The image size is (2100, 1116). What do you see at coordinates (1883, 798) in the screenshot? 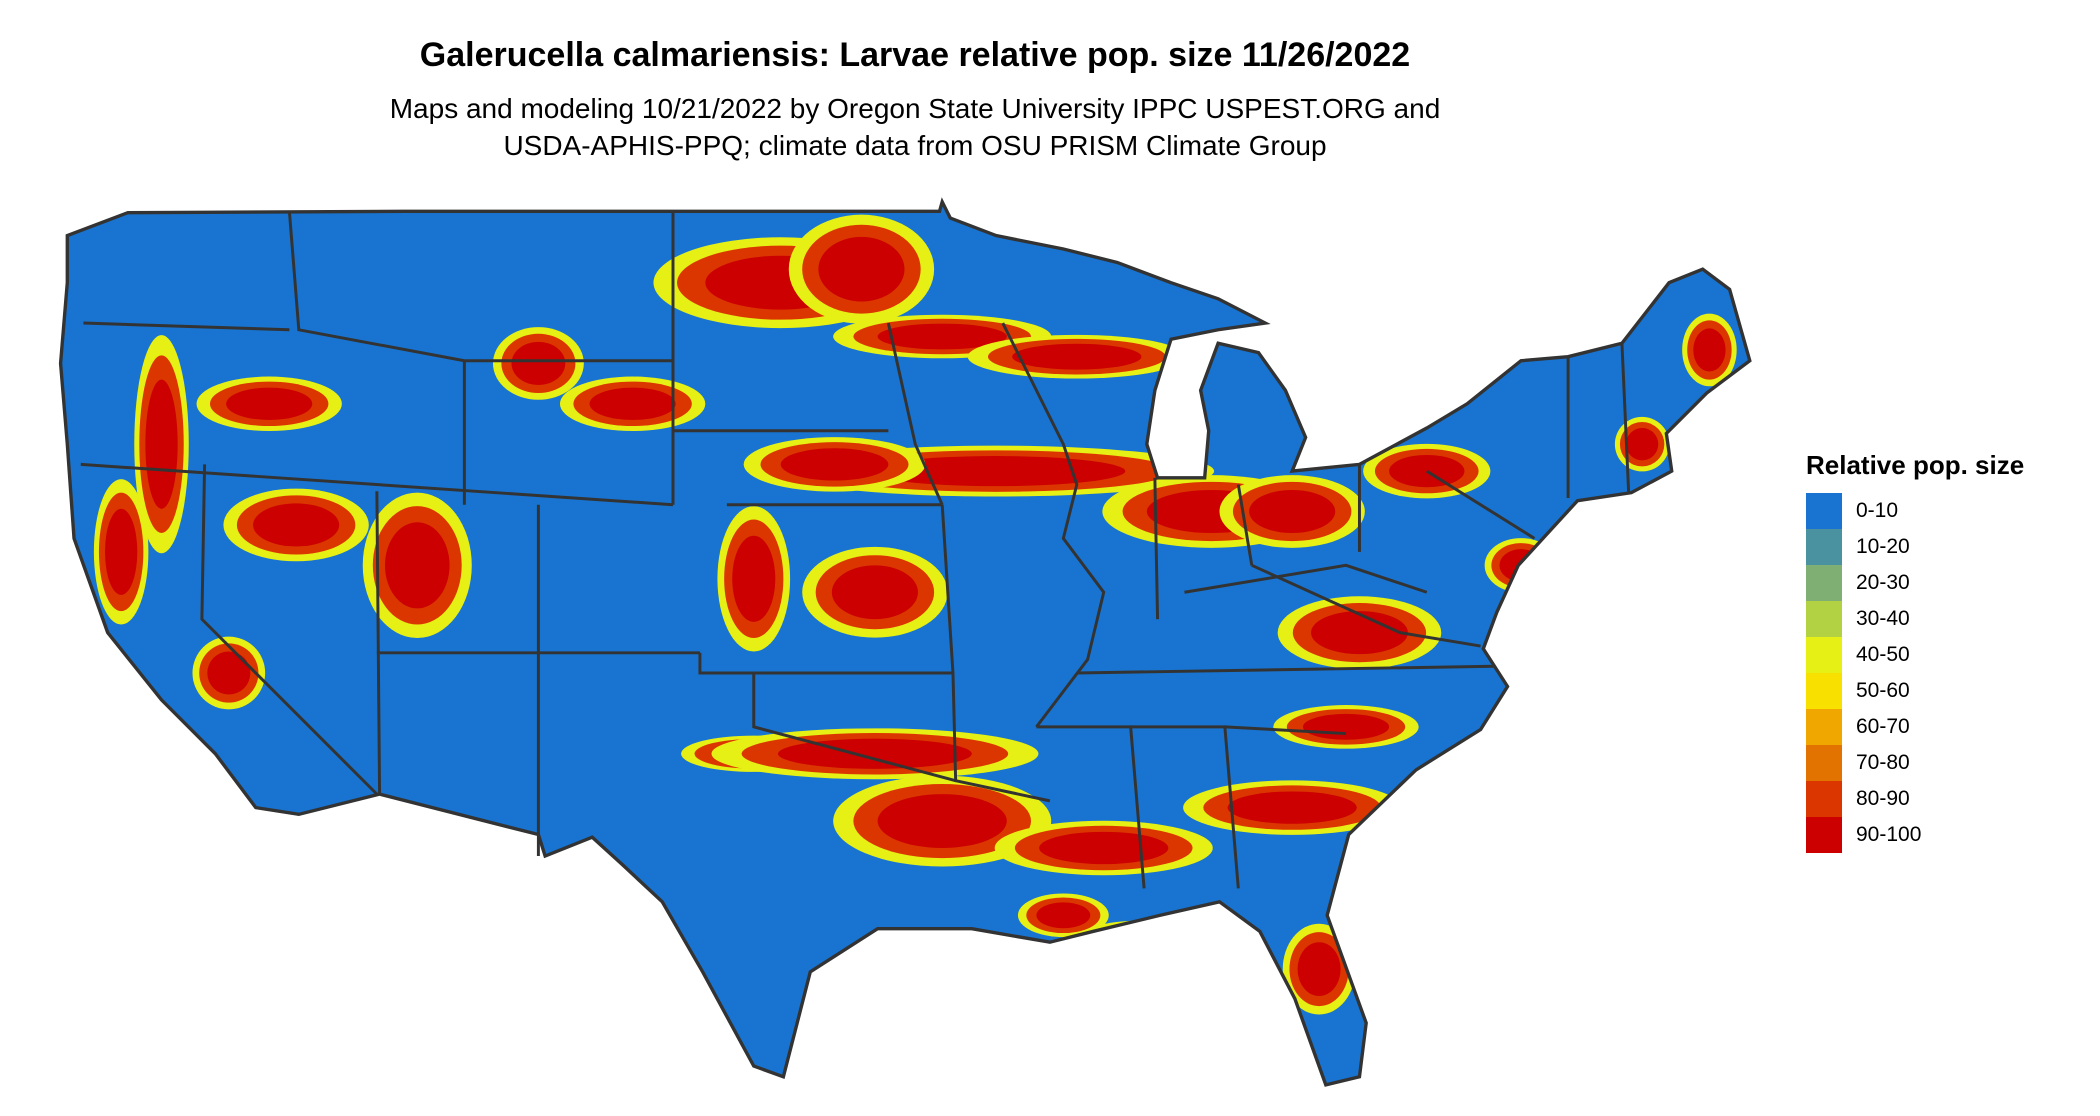
I see `legend-label: 80-90` at bounding box center [1883, 798].